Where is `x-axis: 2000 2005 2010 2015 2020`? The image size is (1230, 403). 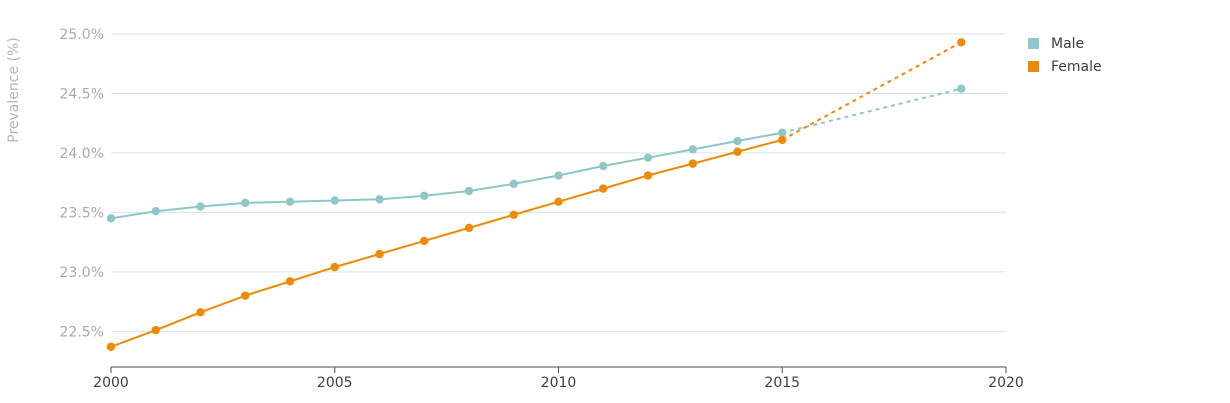 x-axis: 2000 2005 2010 2015 2020 is located at coordinates (558, 378).